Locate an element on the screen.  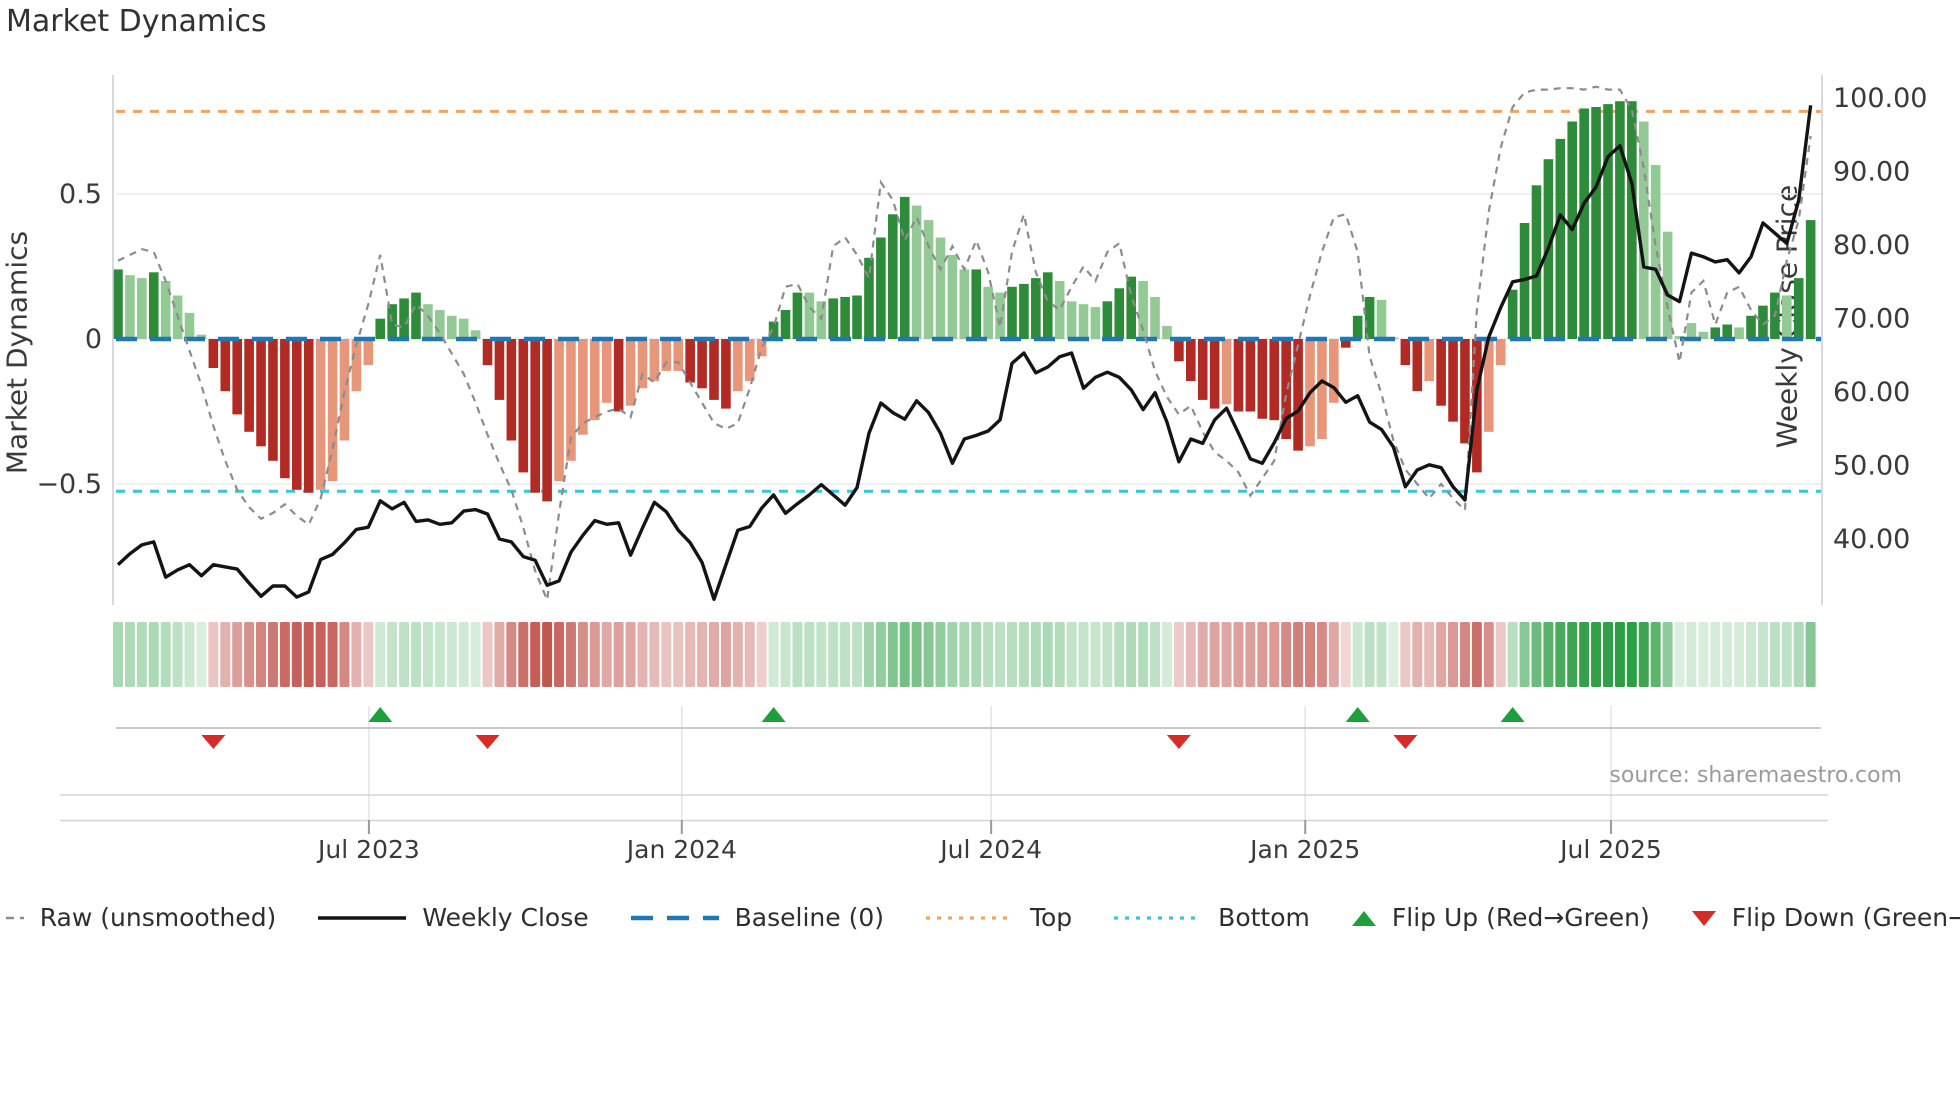
legend-item: Weekly Close is located at coordinates (452, 917).